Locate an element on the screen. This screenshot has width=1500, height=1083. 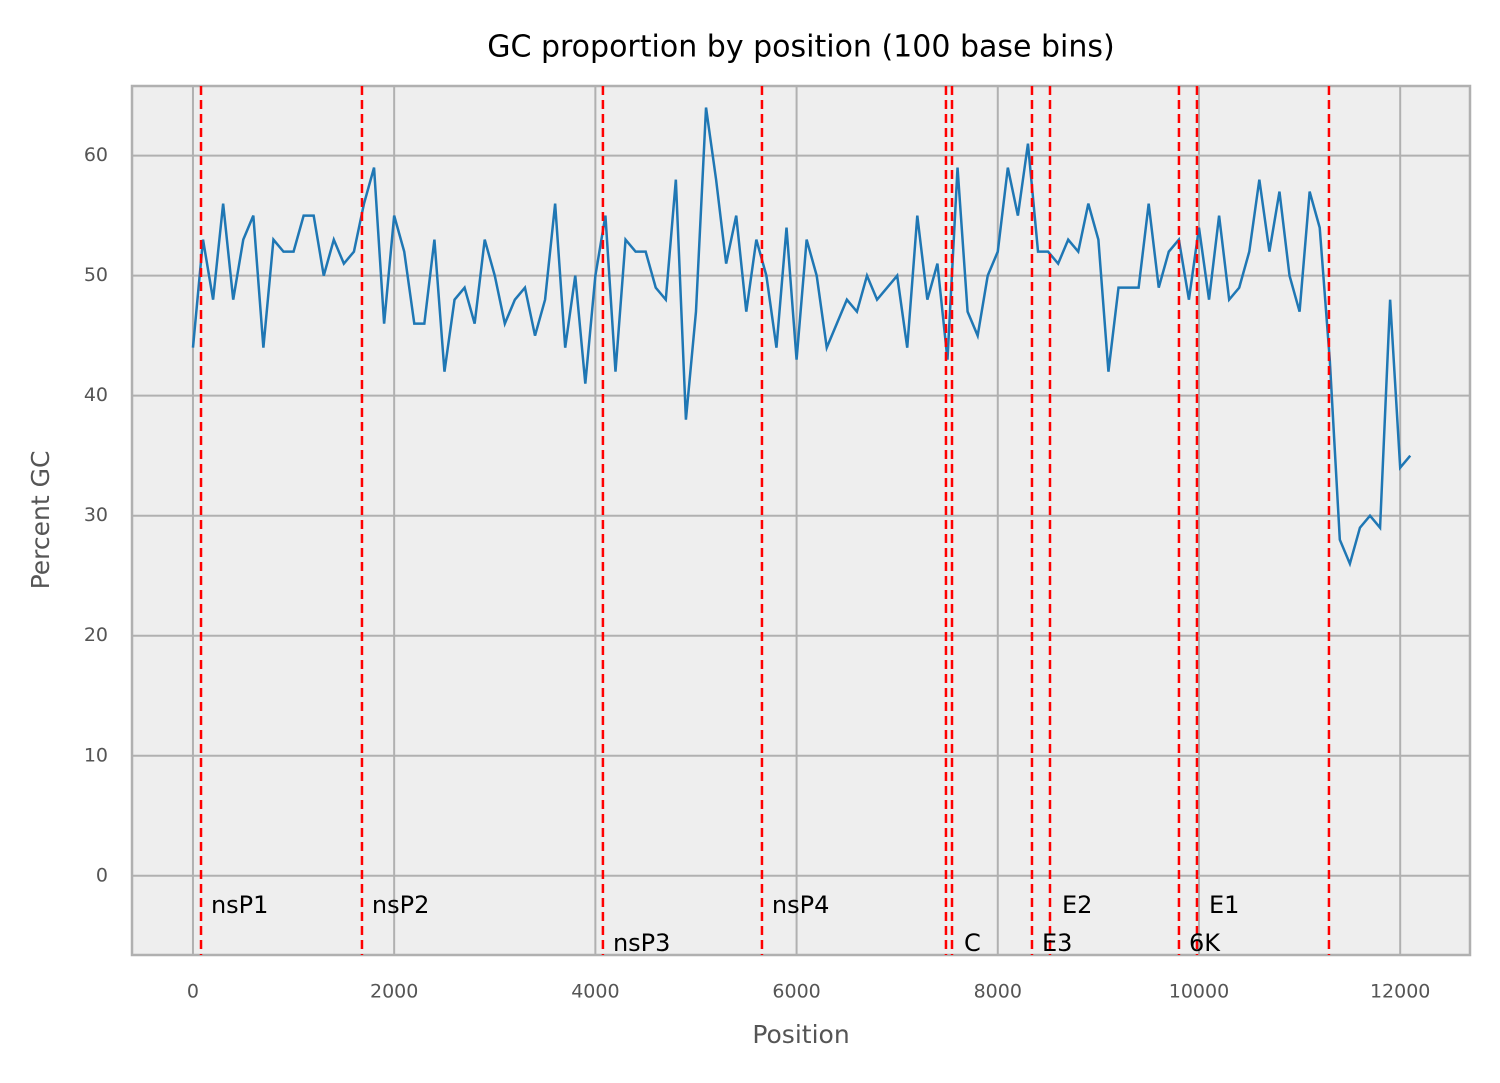
y-tick-label: 20 is located at coordinates (96, 635).